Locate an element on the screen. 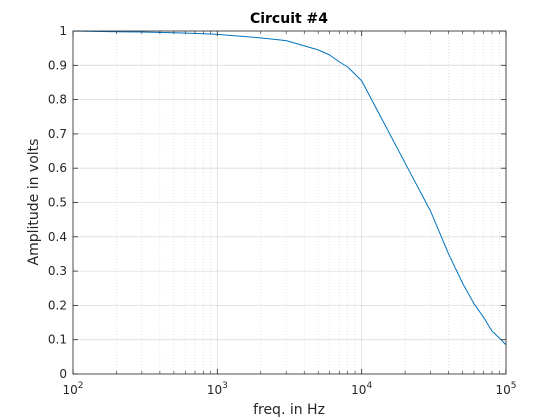 This screenshot has height=420, width=560. x-tick-label: 10⁴ is located at coordinates (361, 389).